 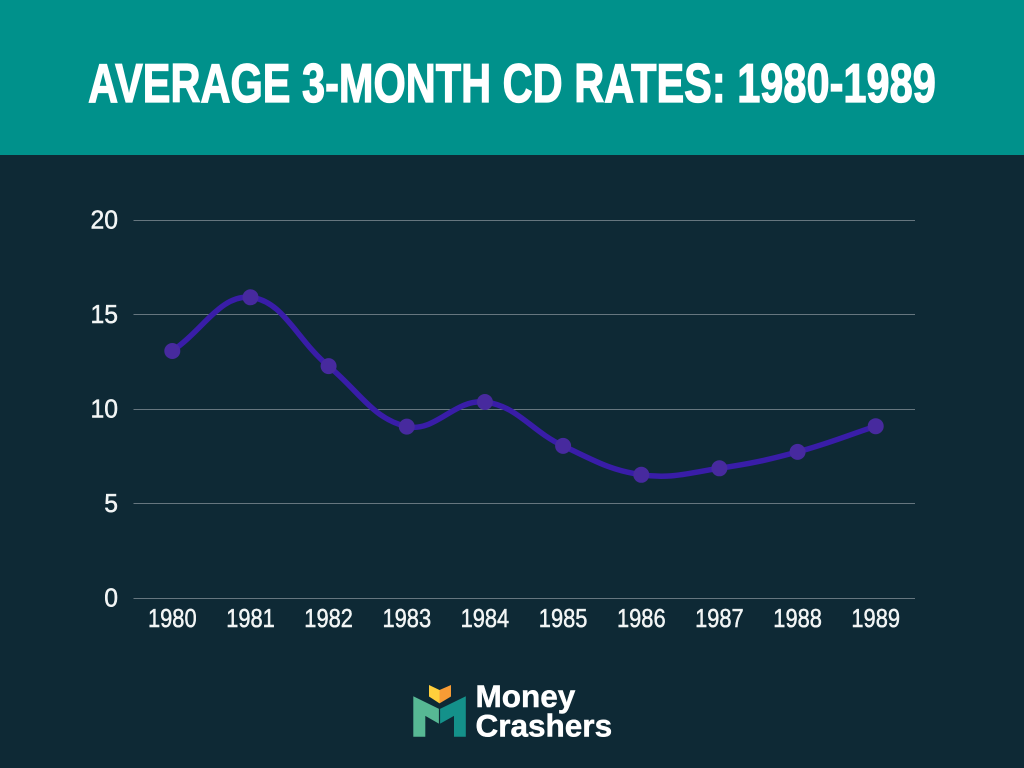 I want to click on svg-text: 1984, so click(x=485, y=618).